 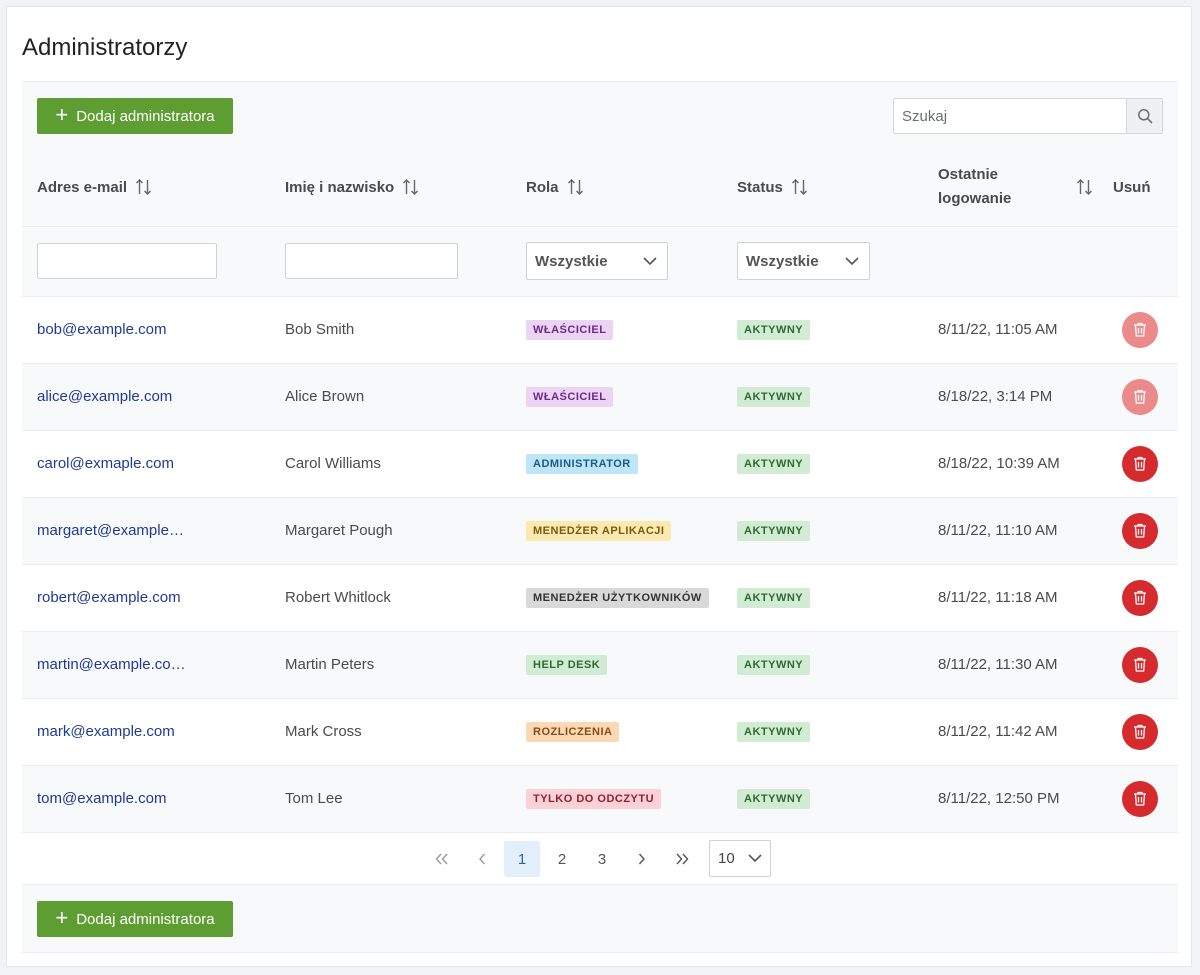 What do you see at coordinates (1013, 396) in the screenshot?
I see `cell-last-login: 8/18/22, 3:14 PM` at bounding box center [1013, 396].